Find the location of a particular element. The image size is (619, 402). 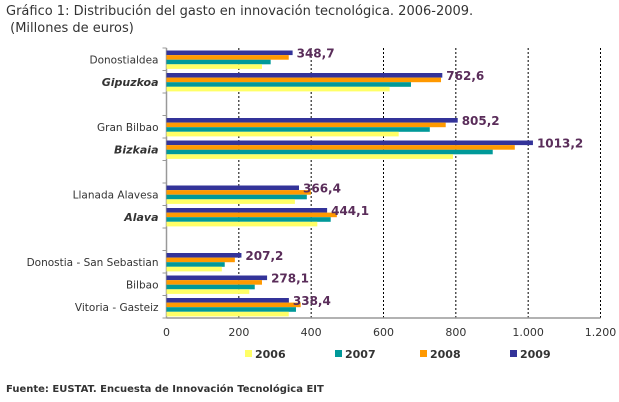

data-label: 348,7 is located at coordinates (316, 54).